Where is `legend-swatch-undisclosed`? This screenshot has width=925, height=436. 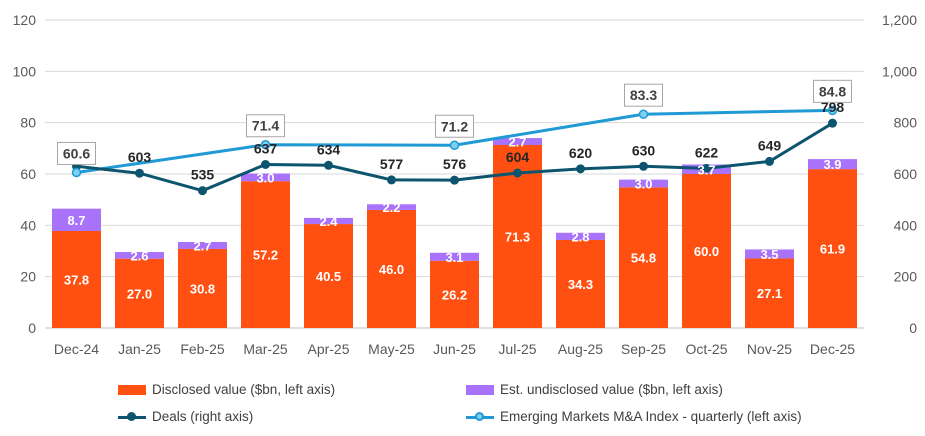
legend-swatch-undisclosed is located at coordinates (480, 389).